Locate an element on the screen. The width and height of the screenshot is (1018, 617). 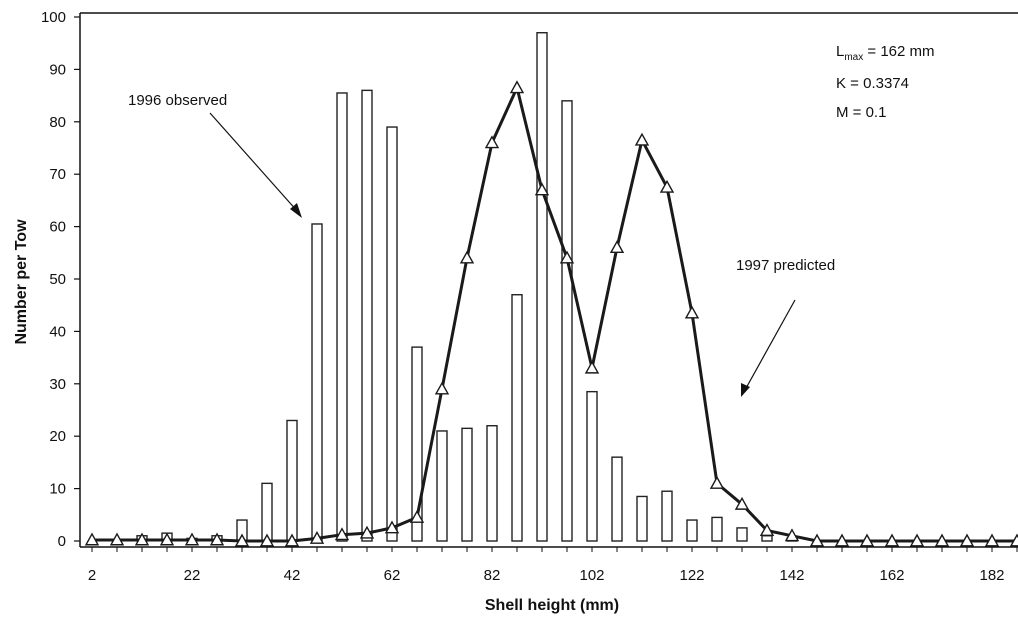
y-tick-label: 20 is located at coordinates (57, 436).